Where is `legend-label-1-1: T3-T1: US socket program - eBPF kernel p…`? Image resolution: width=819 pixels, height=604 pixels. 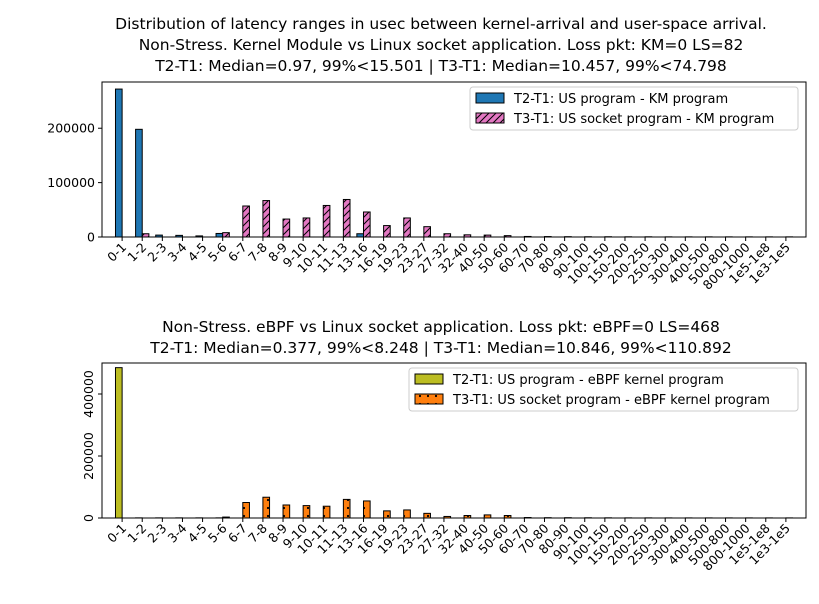 legend-label-1-1: T3-T1: US socket program - eBPF kernel p… is located at coordinates (611, 400).